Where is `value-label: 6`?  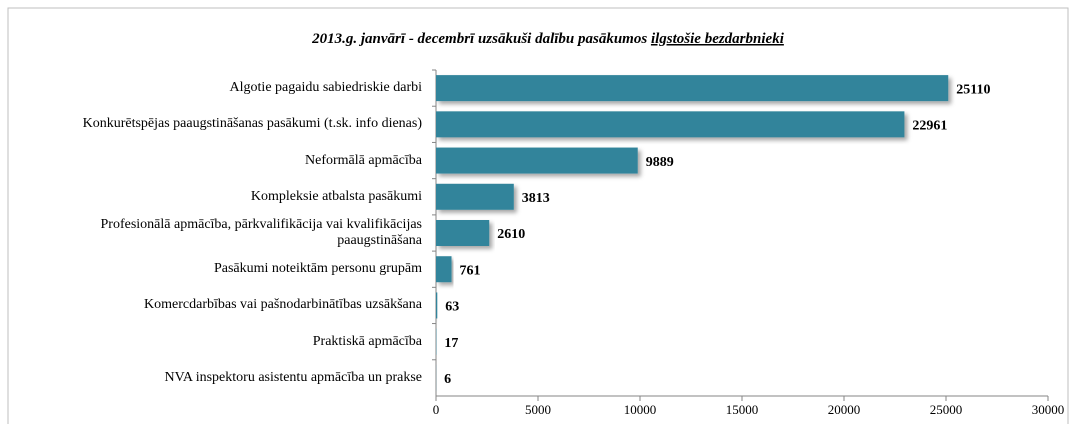 value-label: 6 is located at coordinates (447, 379).